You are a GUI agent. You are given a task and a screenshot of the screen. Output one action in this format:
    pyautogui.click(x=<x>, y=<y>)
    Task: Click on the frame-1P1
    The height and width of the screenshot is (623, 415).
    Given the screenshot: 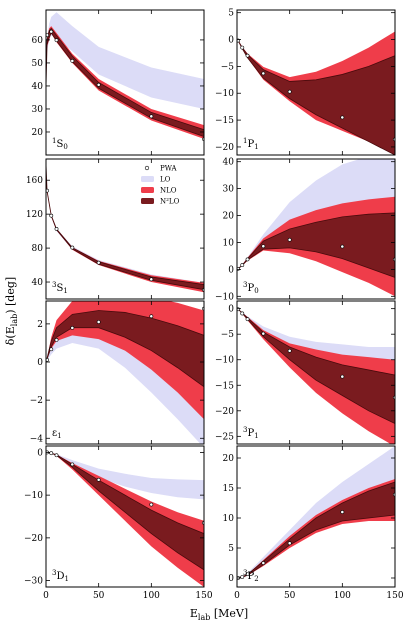 What is the action you would take?
    pyautogui.click(x=316, y=82)
    